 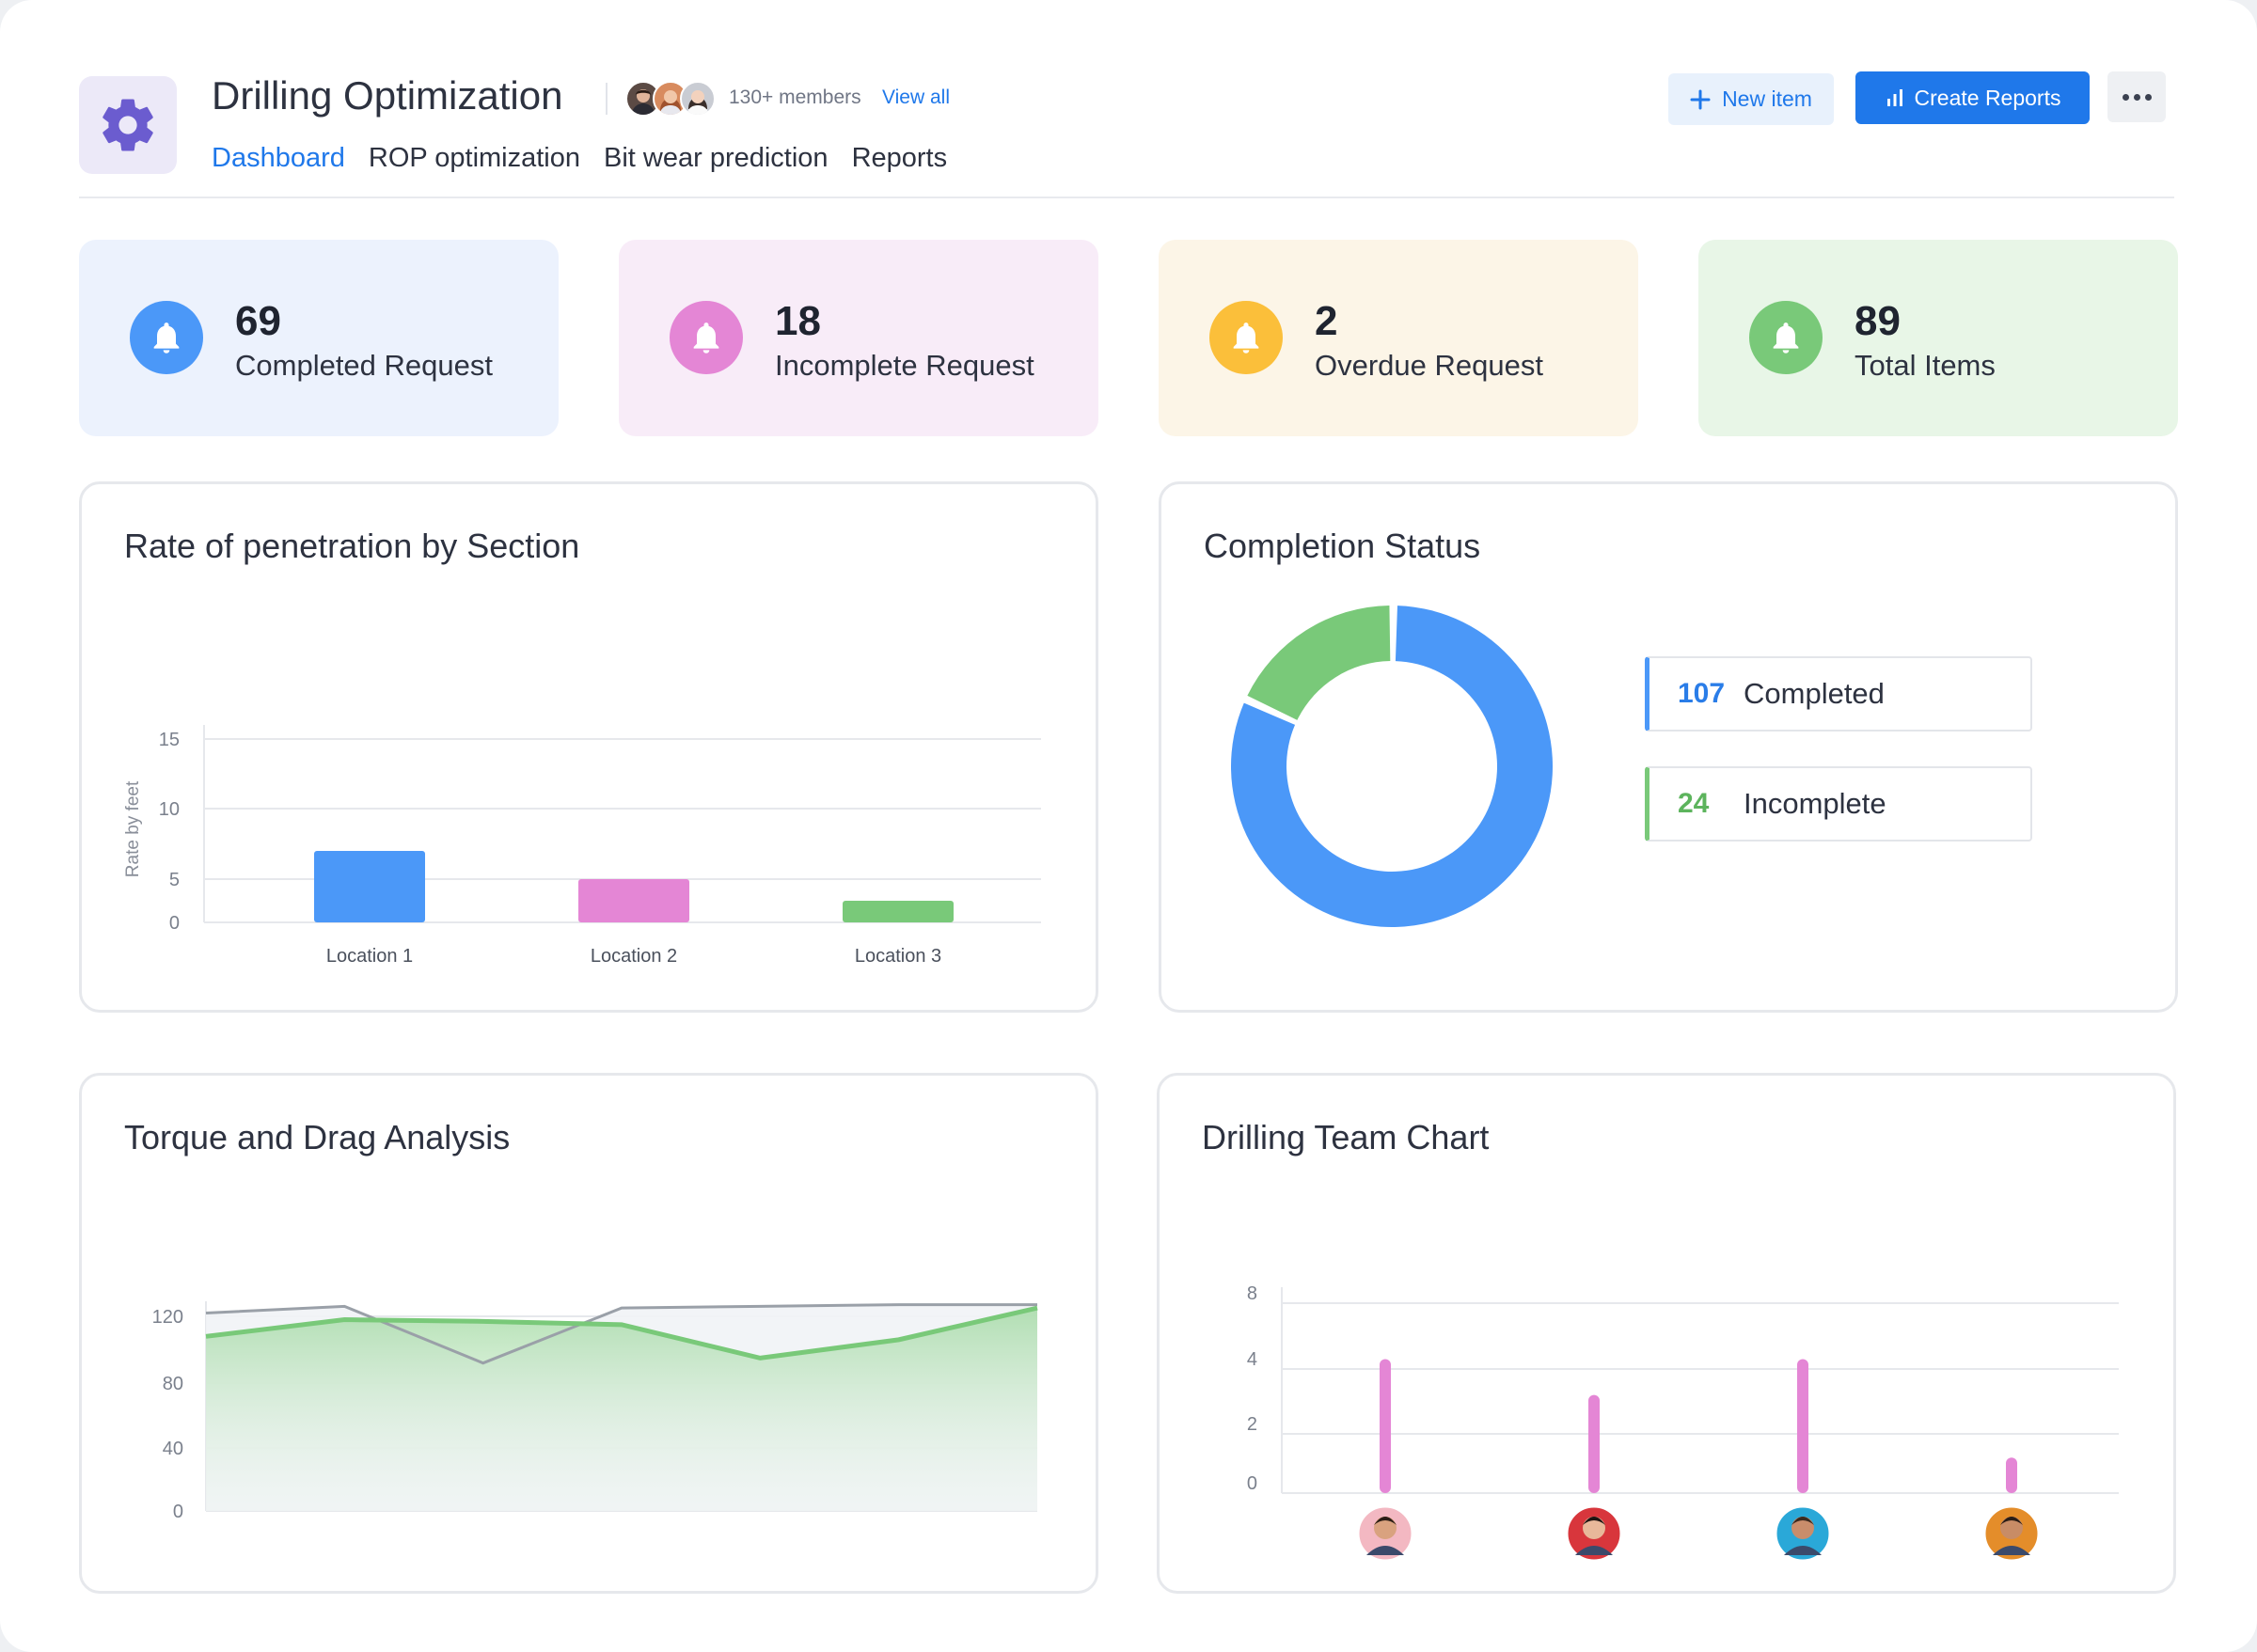 What do you see at coordinates (133, 829) in the screenshot?
I see `y-axis-label: Rate by feet` at bounding box center [133, 829].